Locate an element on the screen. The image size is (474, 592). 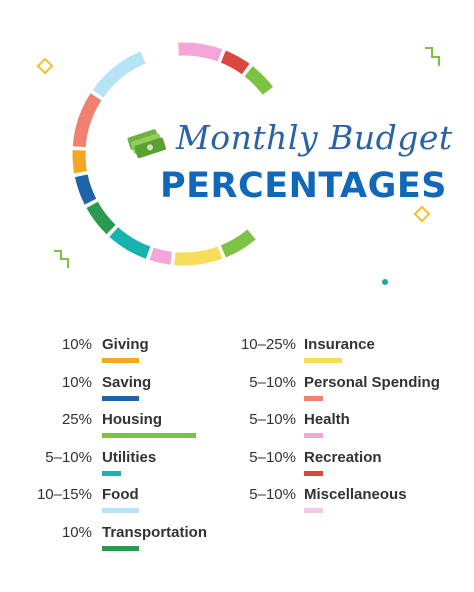
budget-name: Personal Spending is located at coordinates (372, 382).